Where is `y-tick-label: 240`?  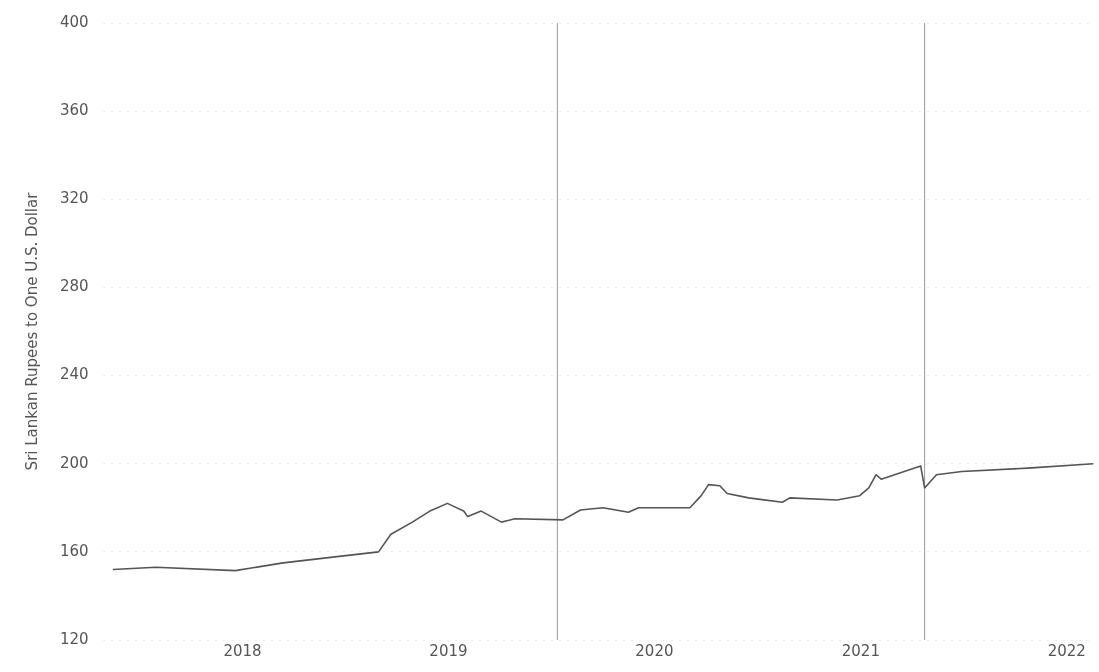
y-tick-label: 240 is located at coordinates (74, 374).